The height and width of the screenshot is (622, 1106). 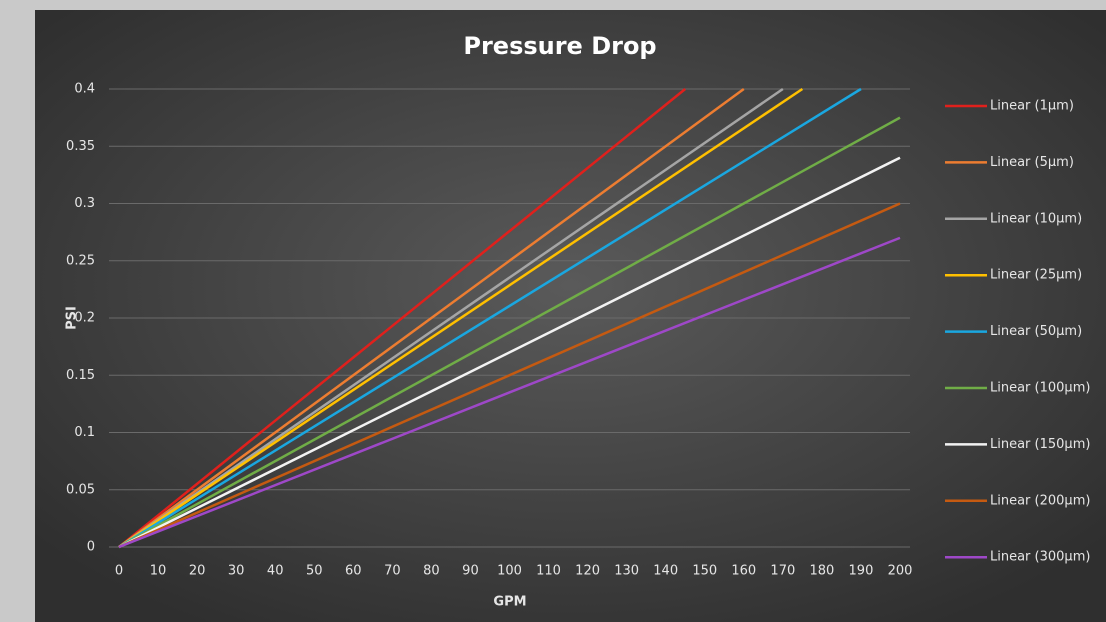 I want to click on legend-label: Linear (5µm), so click(x=1032, y=162).